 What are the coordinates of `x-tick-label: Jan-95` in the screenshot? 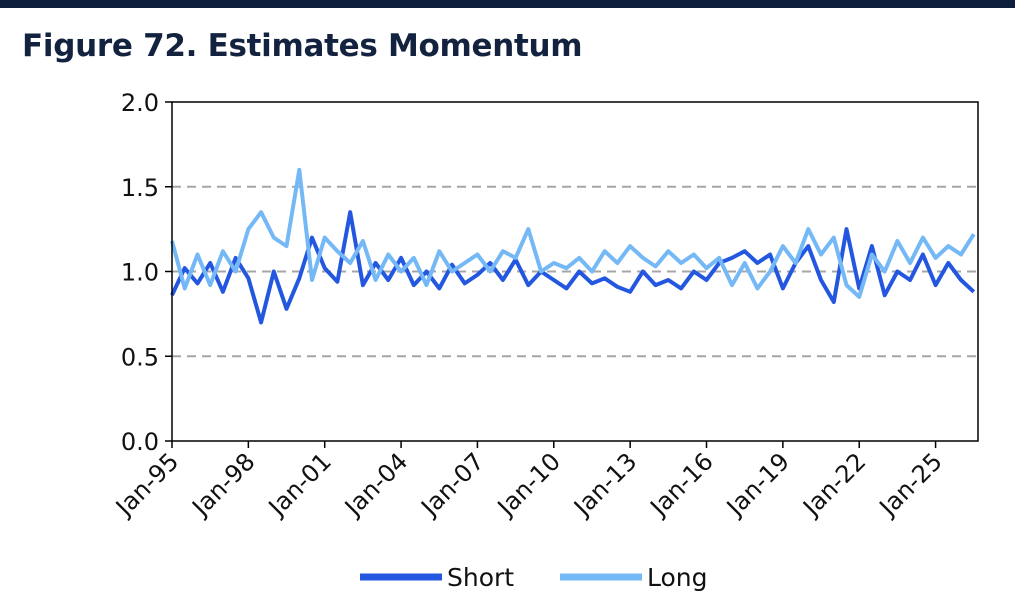 It's located at (146, 484).